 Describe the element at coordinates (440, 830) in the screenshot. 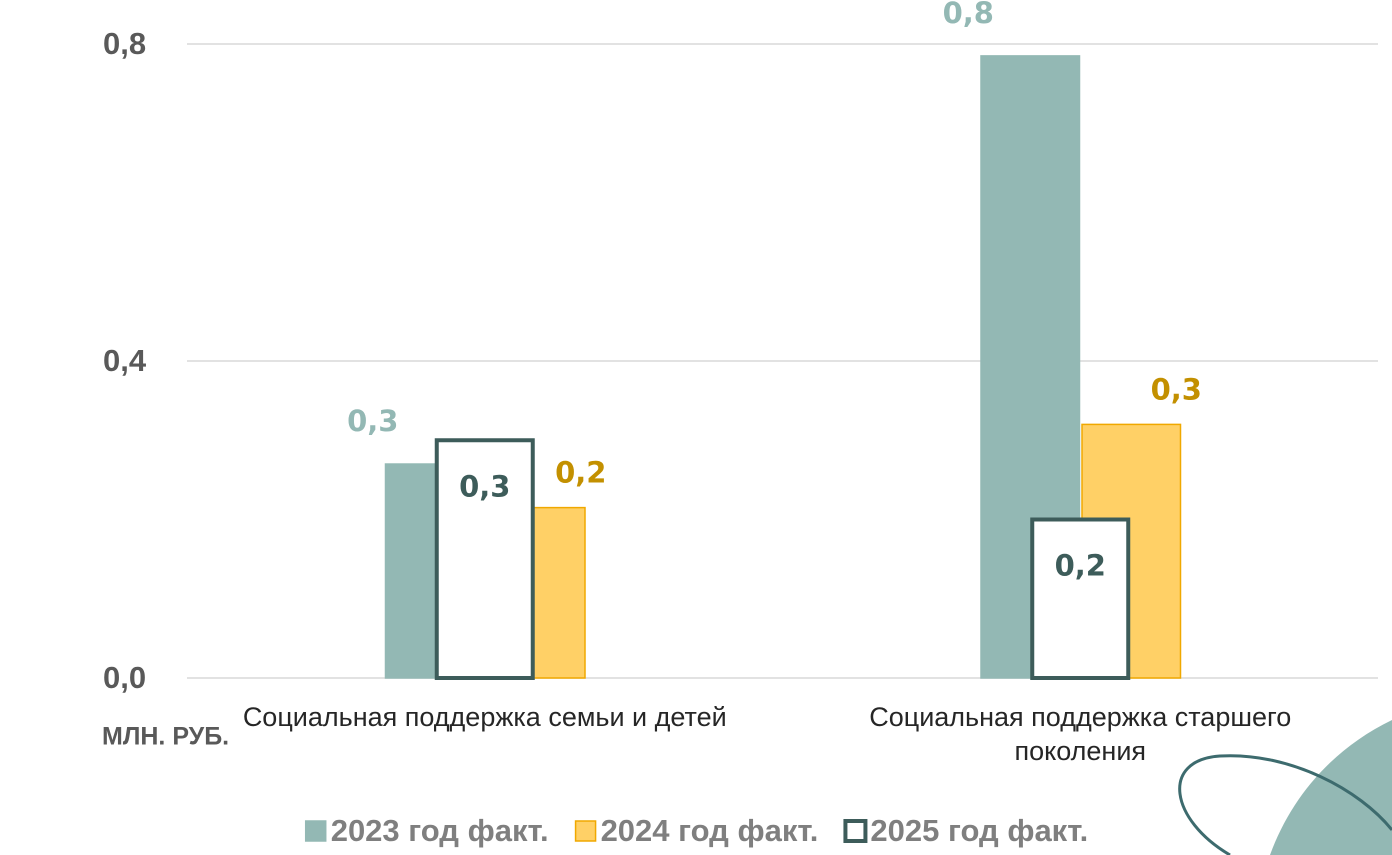

I see `legend-label: 2023 год факт.` at that location.